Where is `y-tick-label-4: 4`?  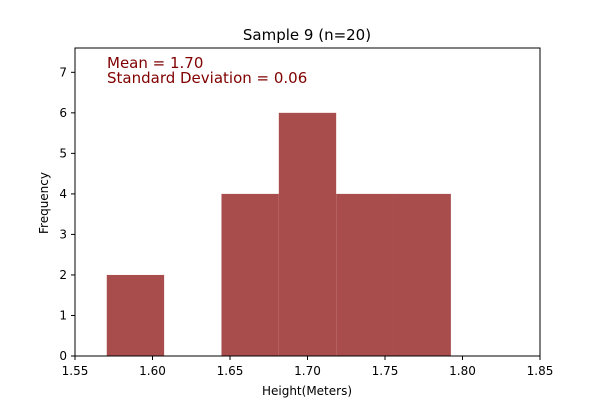
y-tick-label-4: 4 is located at coordinates (63, 194).